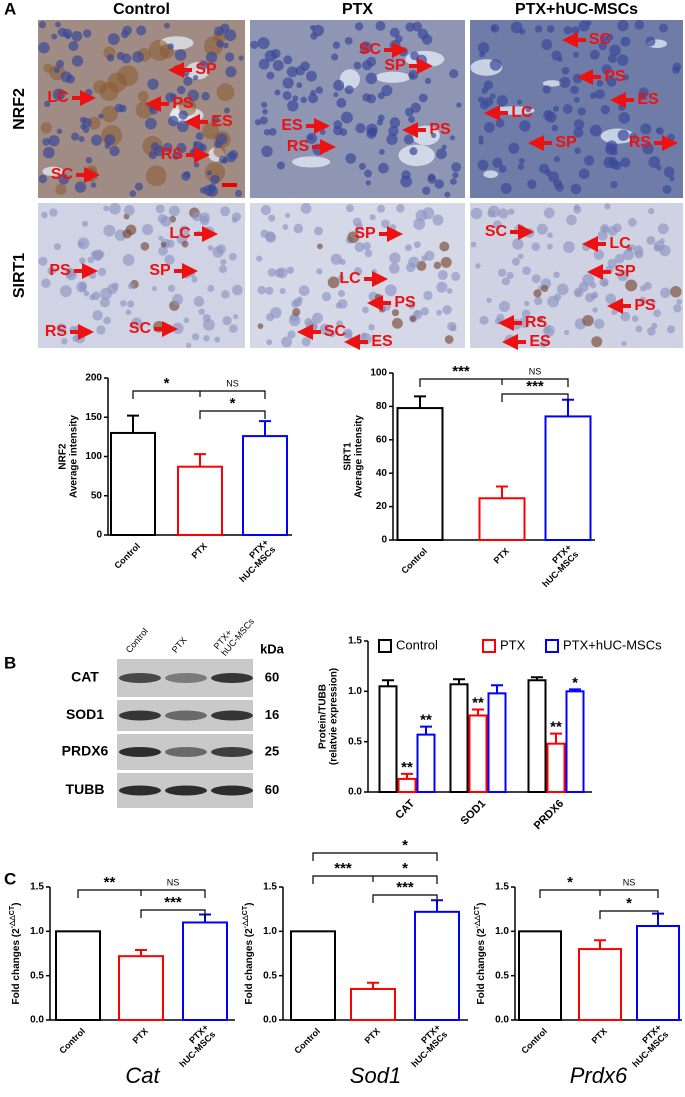  Describe the element at coordinates (322, 716) in the screenshot. I see `text-line: Protein/TUBB` at that location.